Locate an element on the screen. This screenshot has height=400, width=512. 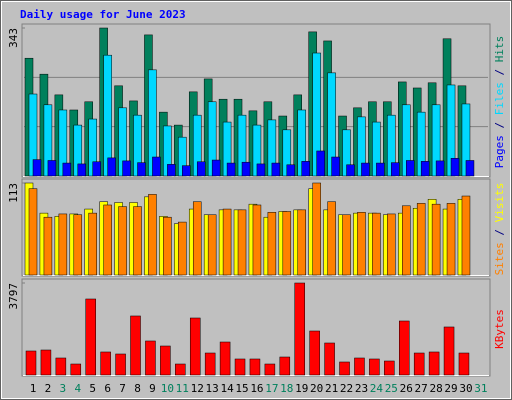
x-tick-label: 29 is located at coordinates (450, 388).